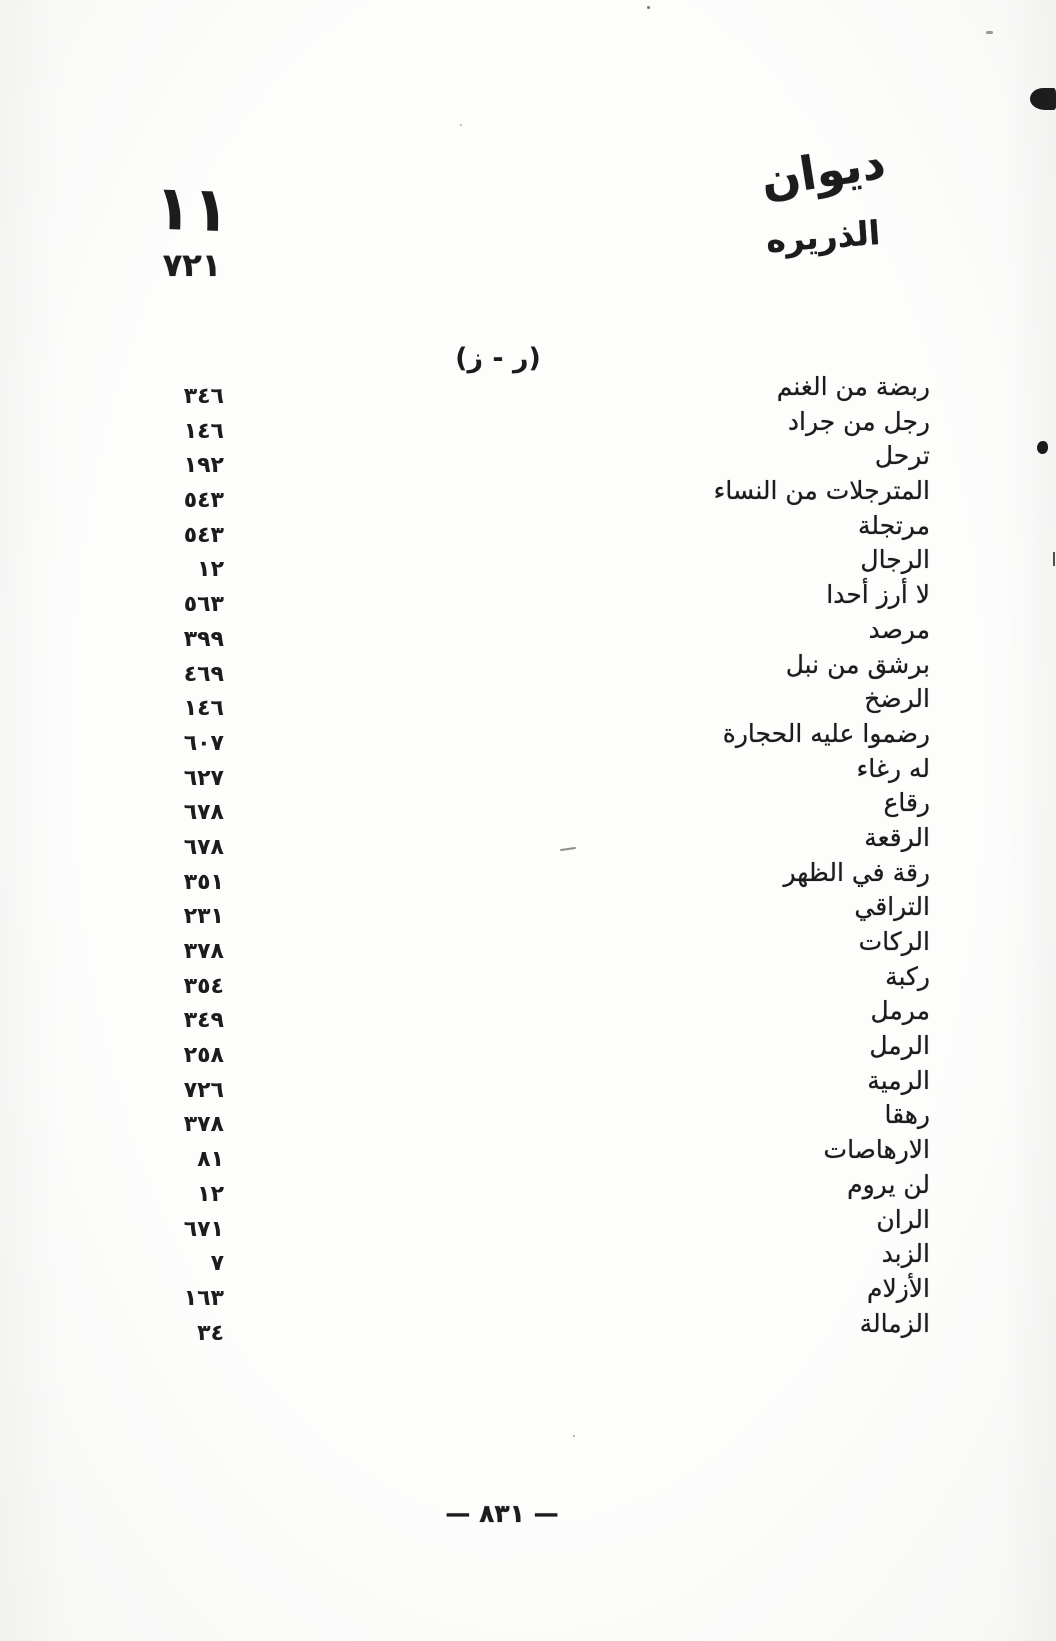 This screenshot has width=1056, height=1641. What do you see at coordinates (897, 837) in the screenshot?
I see `entry-title: الرقعة` at bounding box center [897, 837].